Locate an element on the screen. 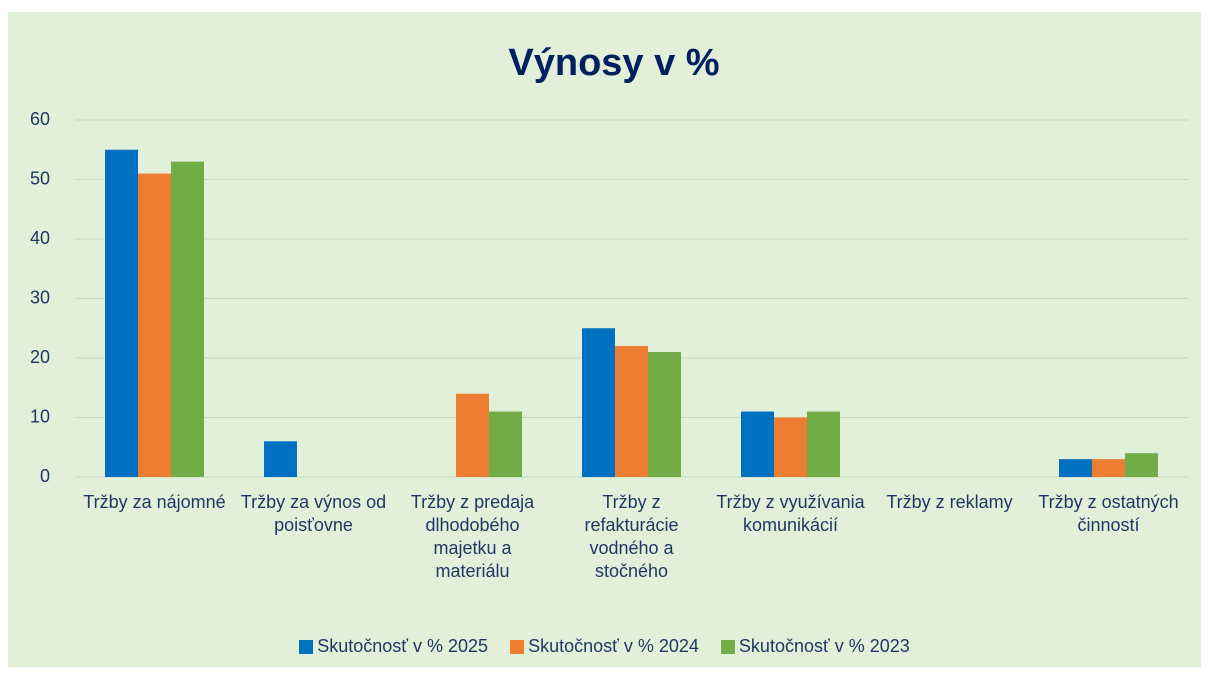 The image size is (1209, 679). y-tick-label: 40 is located at coordinates (40, 238).